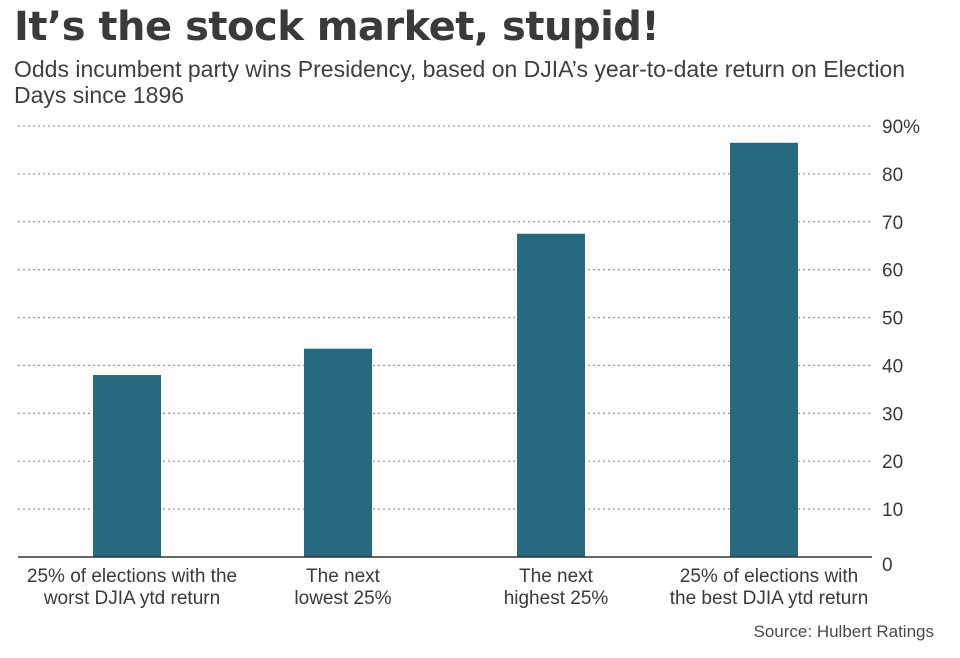 Image resolution: width=960 pixels, height=658 pixels. What do you see at coordinates (892, 366) in the screenshot?
I see `y-tick-label: 40` at bounding box center [892, 366].